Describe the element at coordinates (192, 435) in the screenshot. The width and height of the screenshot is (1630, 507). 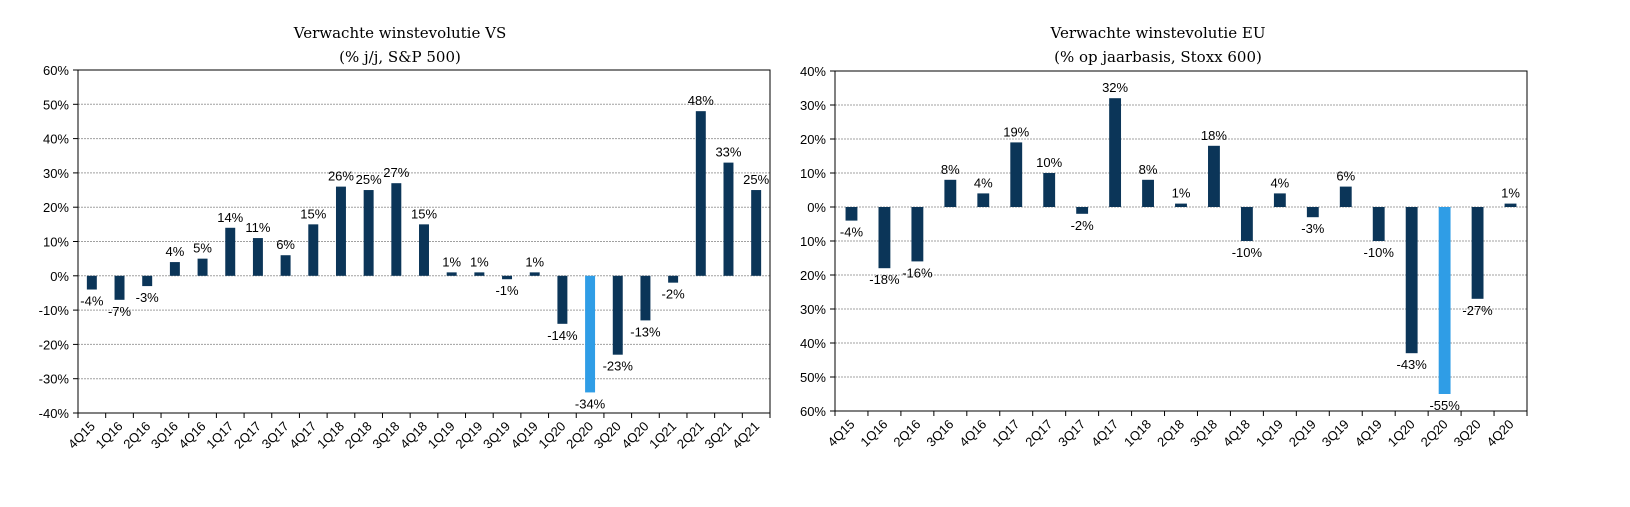
I see `x-tick-label: 4Q16` at that location.